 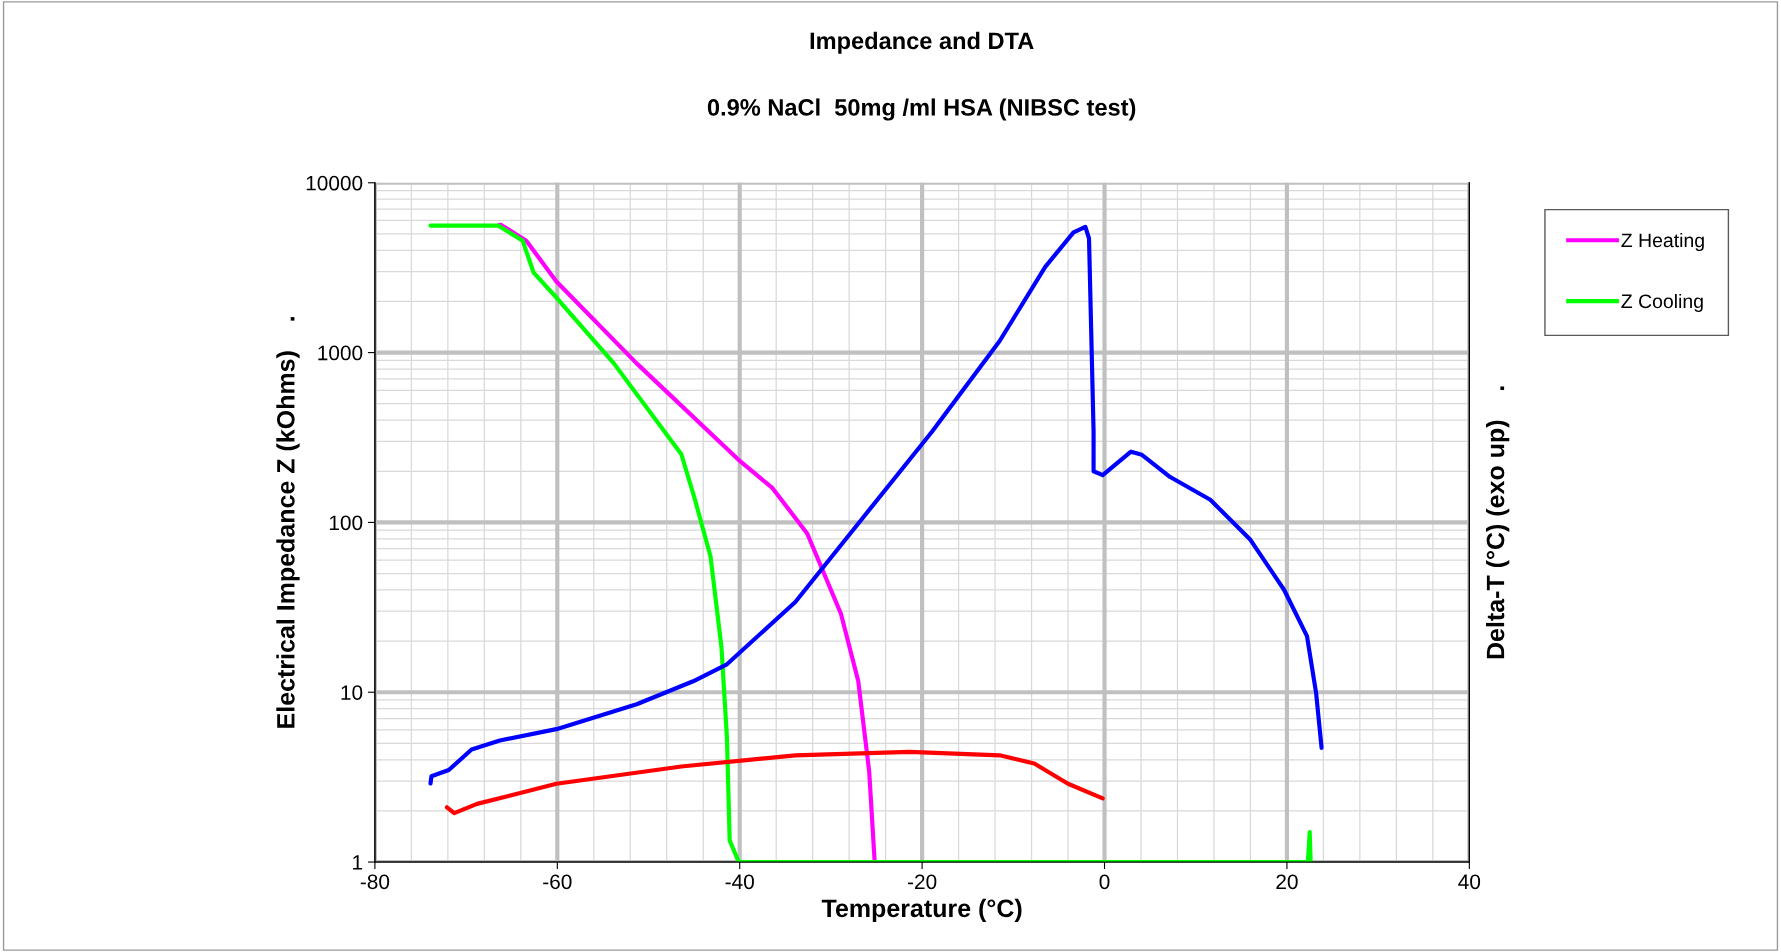 What do you see at coordinates (334, 183) in the screenshot?
I see `y-tick-label: 10000` at bounding box center [334, 183].